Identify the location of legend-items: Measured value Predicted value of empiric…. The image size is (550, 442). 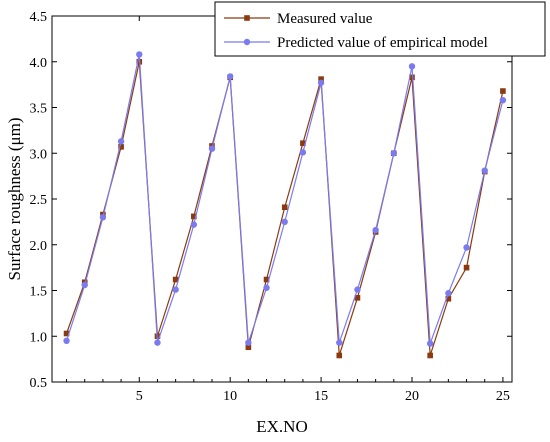
(356, 31).